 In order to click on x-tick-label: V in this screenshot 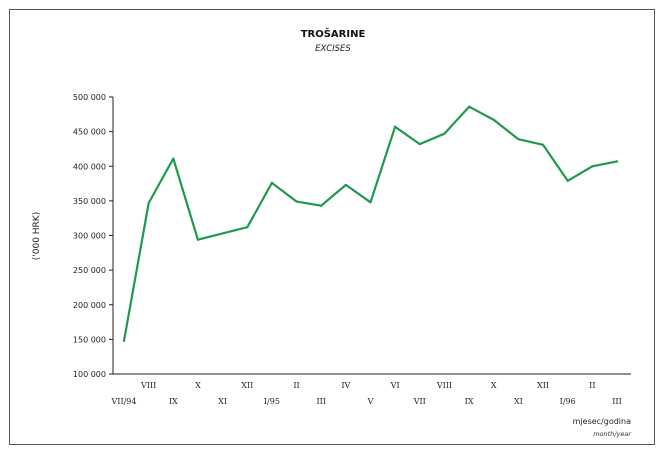, I will do `click(370, 401)`.